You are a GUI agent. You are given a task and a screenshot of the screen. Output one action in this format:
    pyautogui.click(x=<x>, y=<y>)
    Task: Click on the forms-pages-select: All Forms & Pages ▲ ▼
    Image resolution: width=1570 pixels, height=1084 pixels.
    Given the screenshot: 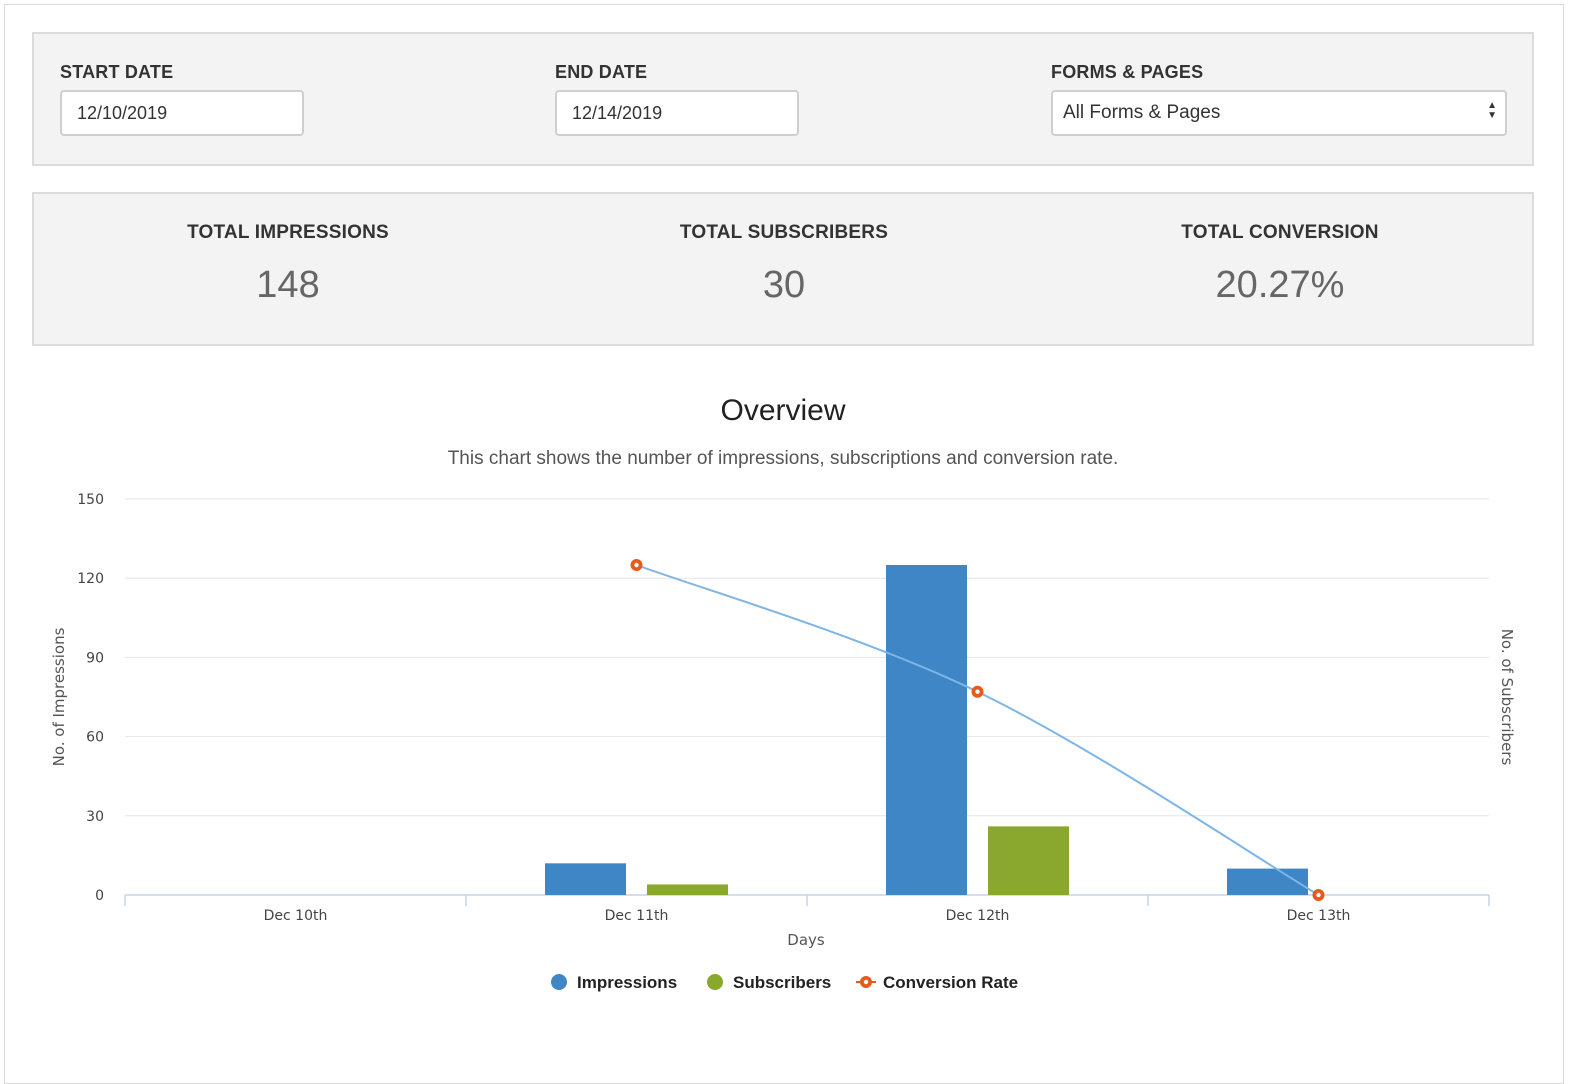 What is the action you would take?
    pyautogui.click(x=1279, y=113)
    